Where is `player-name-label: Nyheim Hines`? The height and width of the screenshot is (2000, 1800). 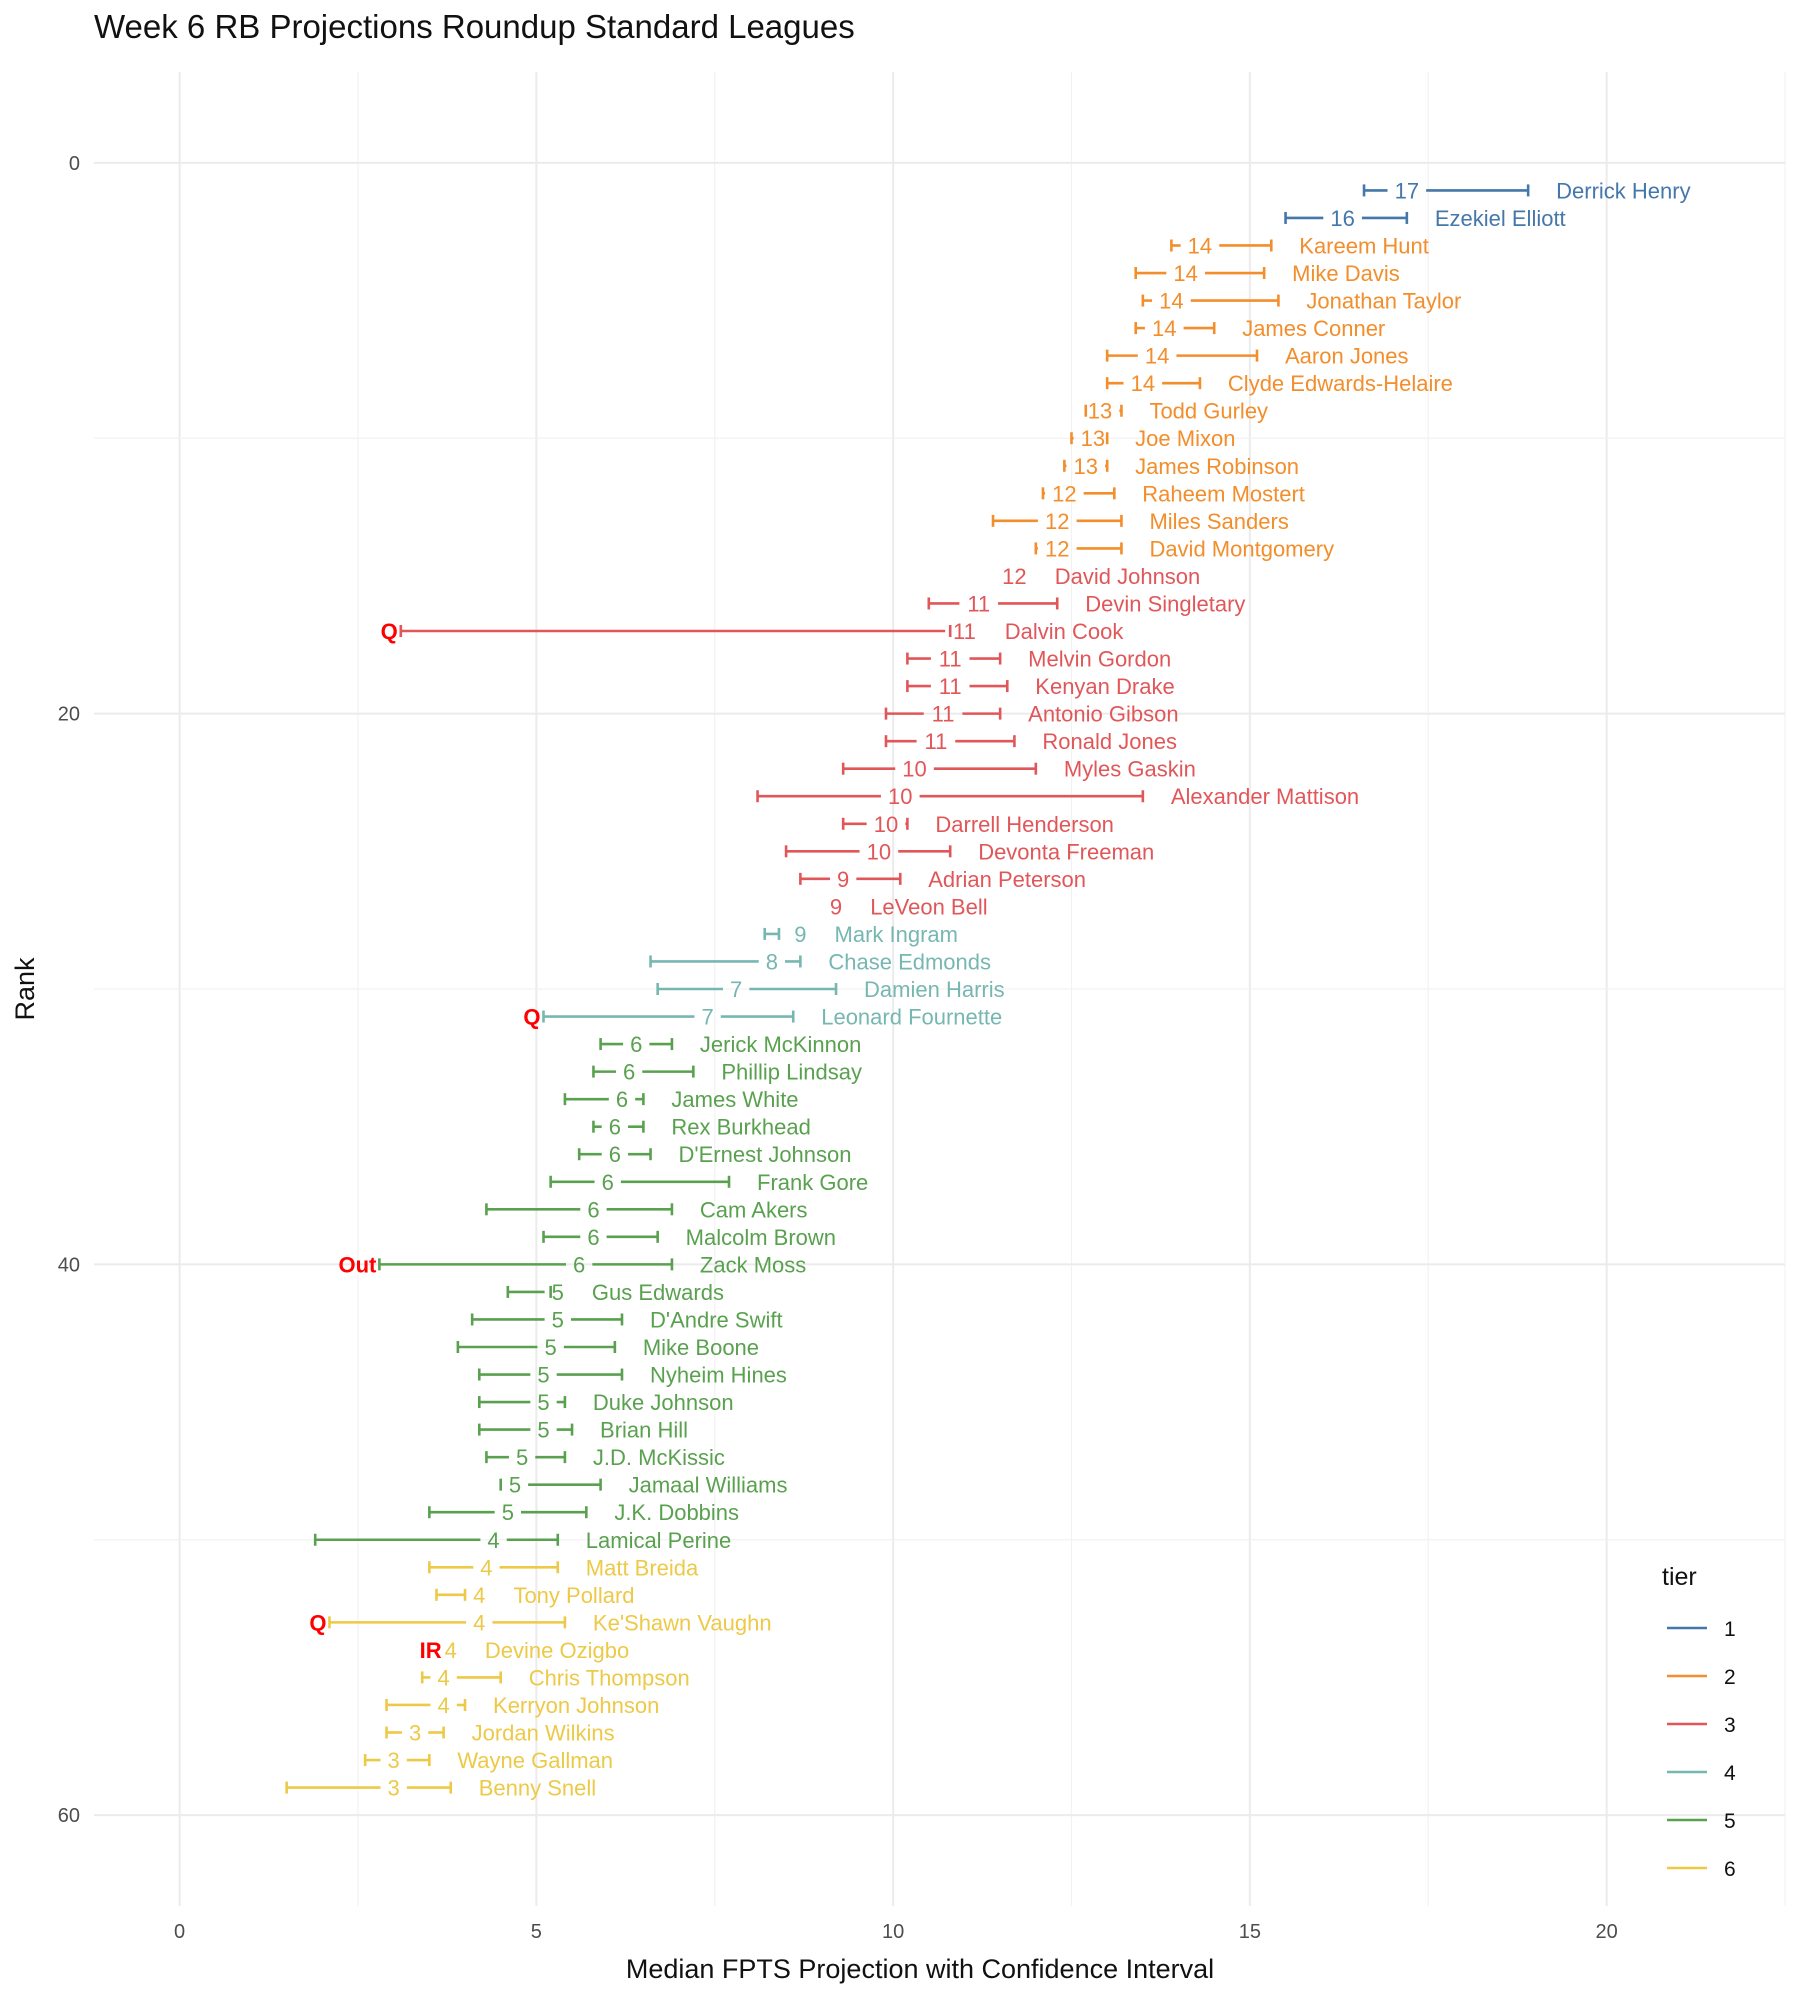
player-name-label: Nyheim Hines is located at coordinates (718, 1375).